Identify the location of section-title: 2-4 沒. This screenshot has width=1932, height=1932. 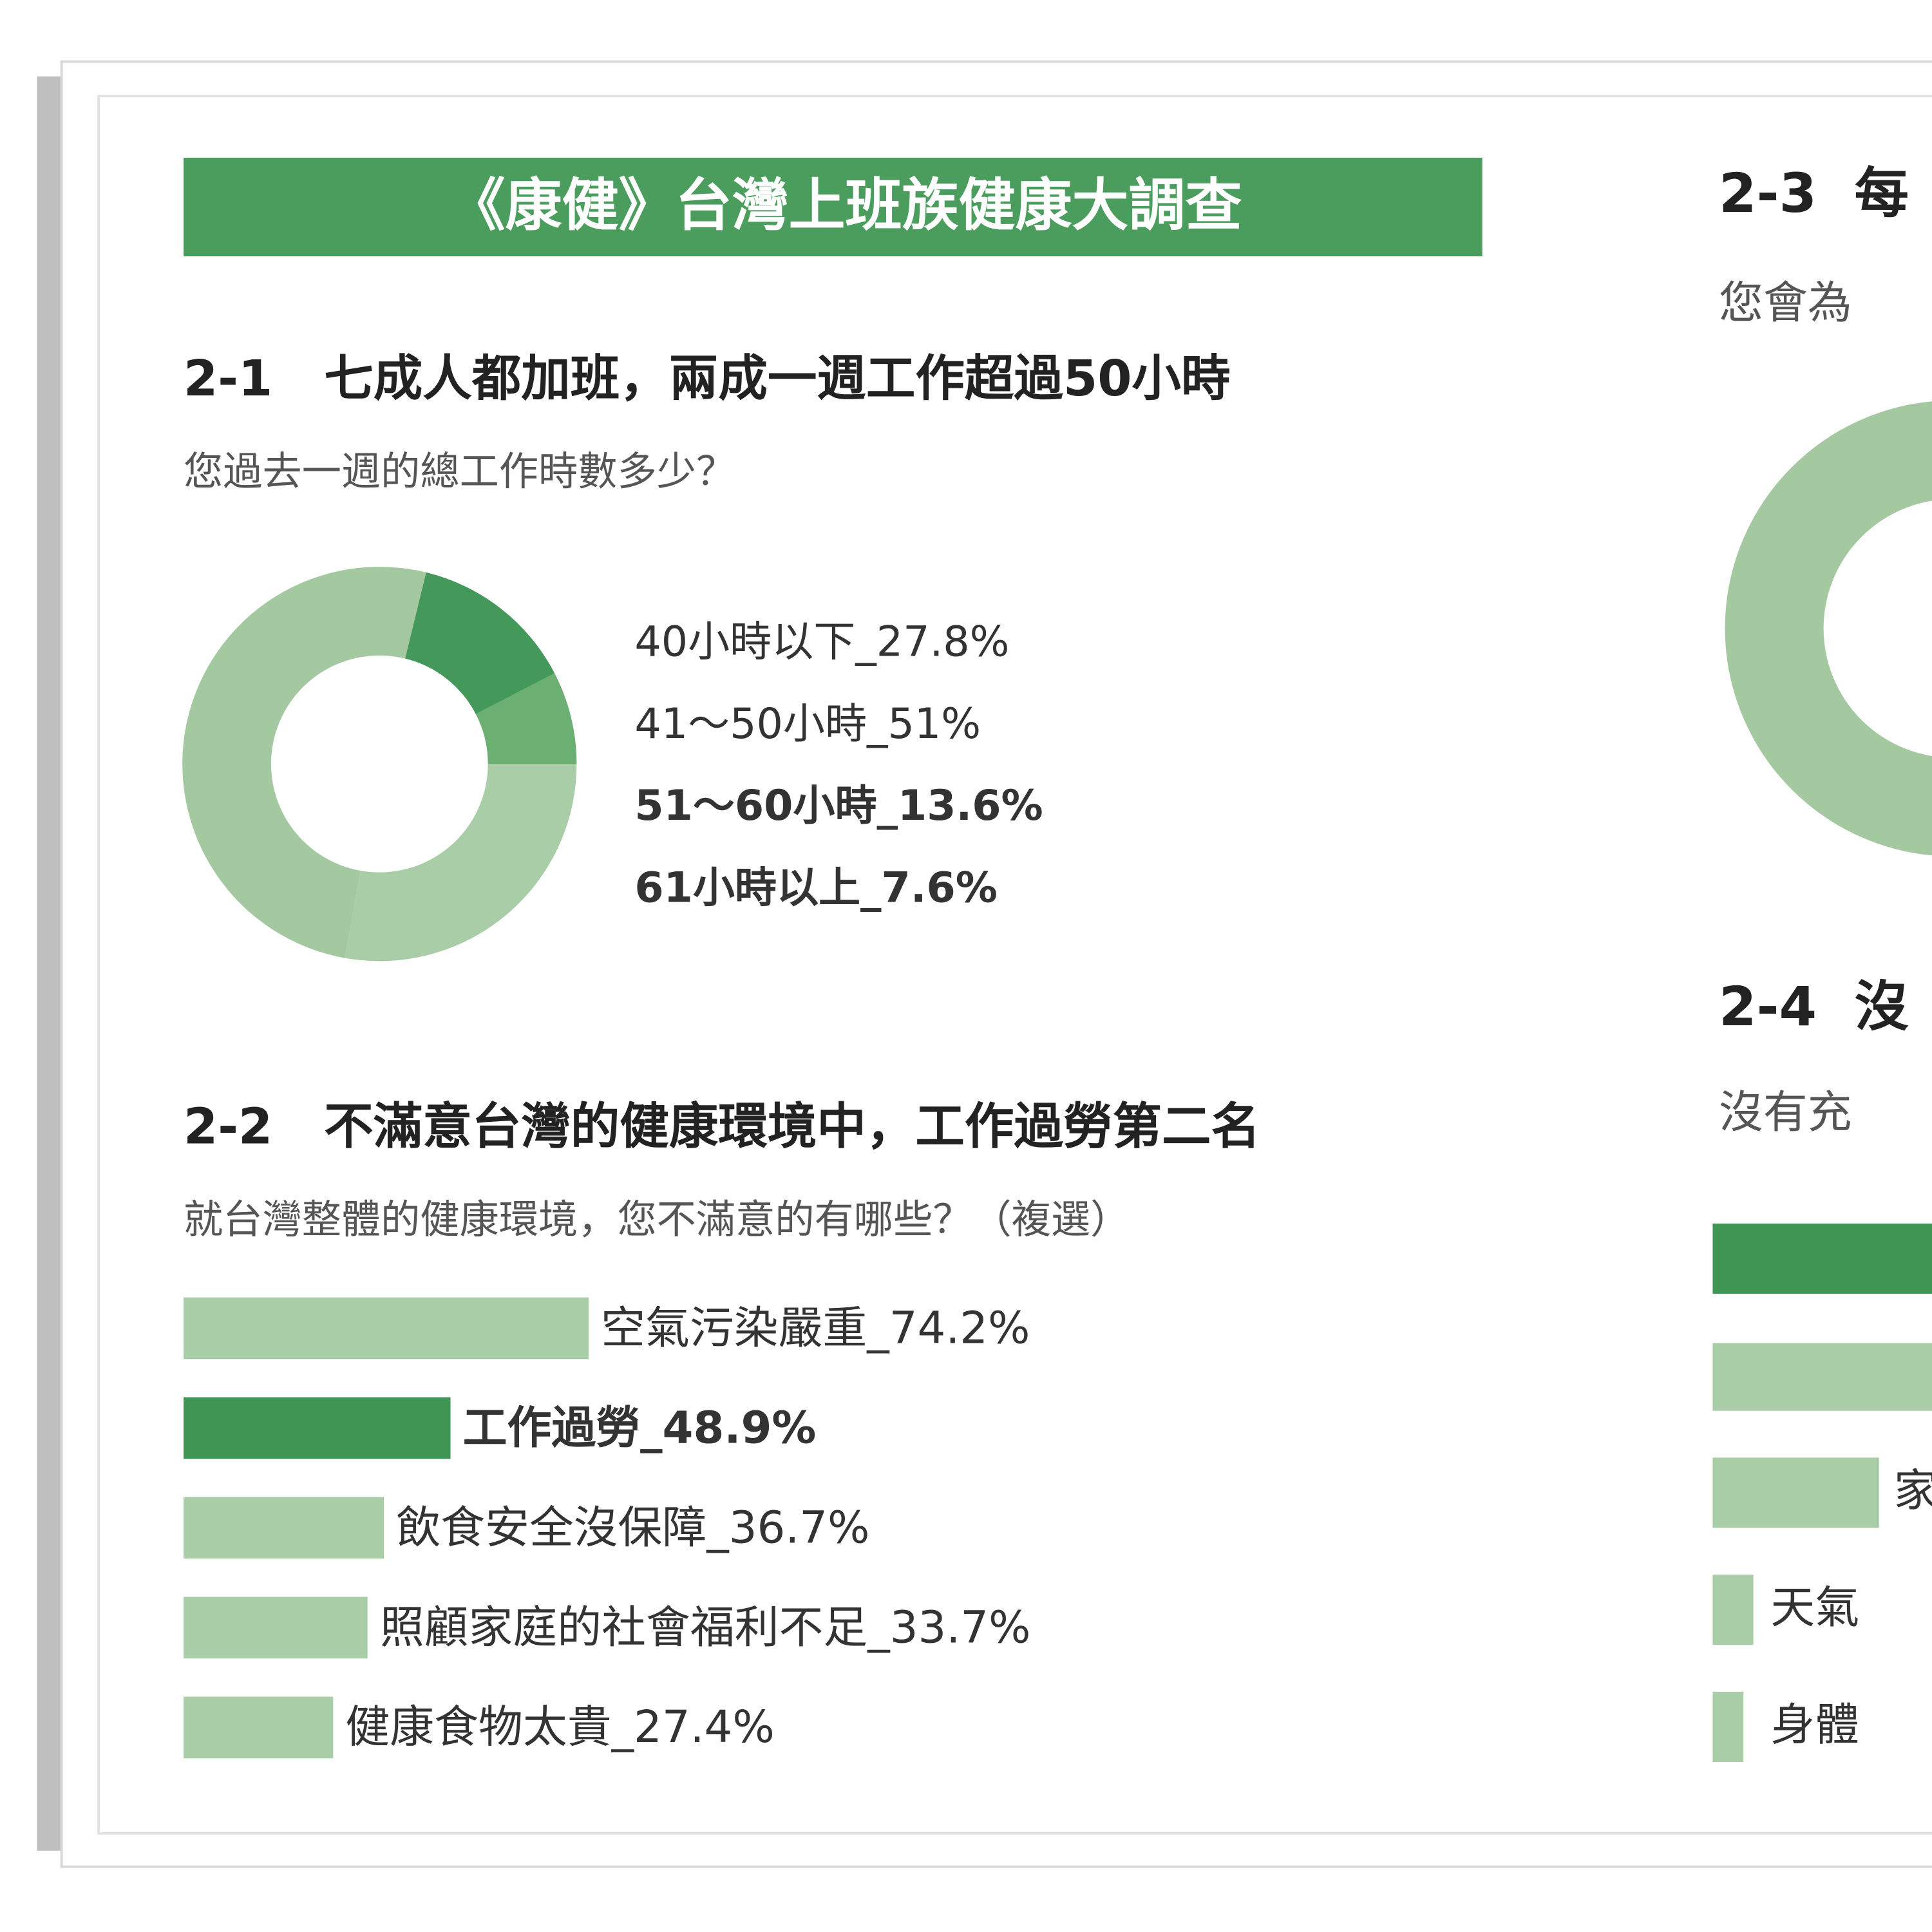
(1814, 1007).